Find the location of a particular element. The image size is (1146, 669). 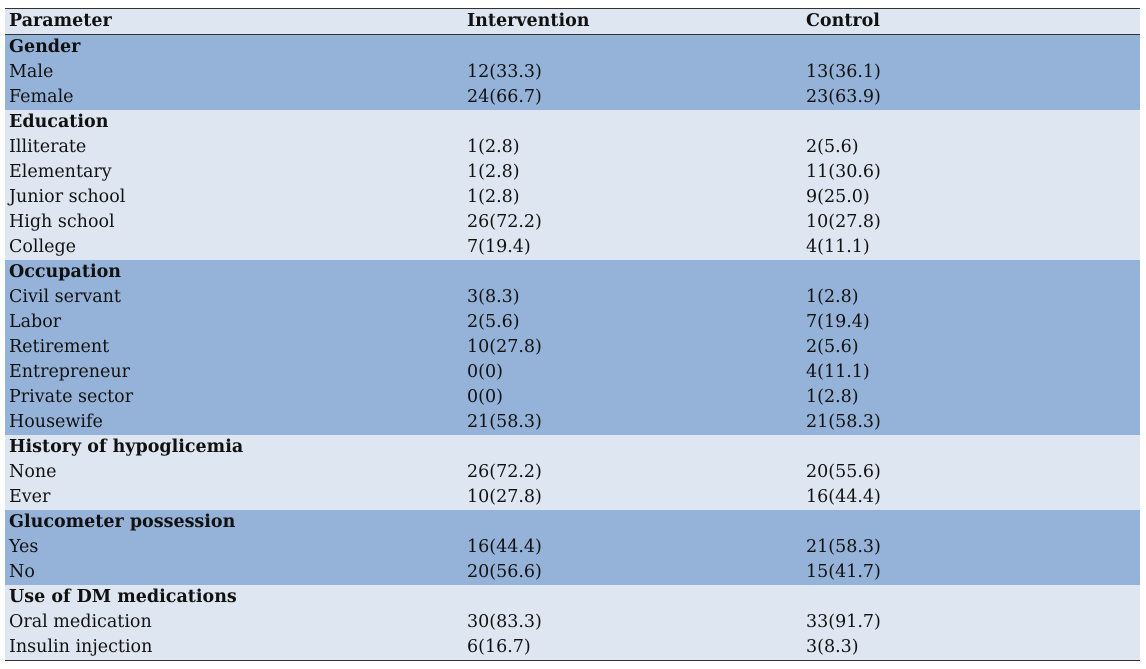

header-control: Control is located at coordinates (843, 21).